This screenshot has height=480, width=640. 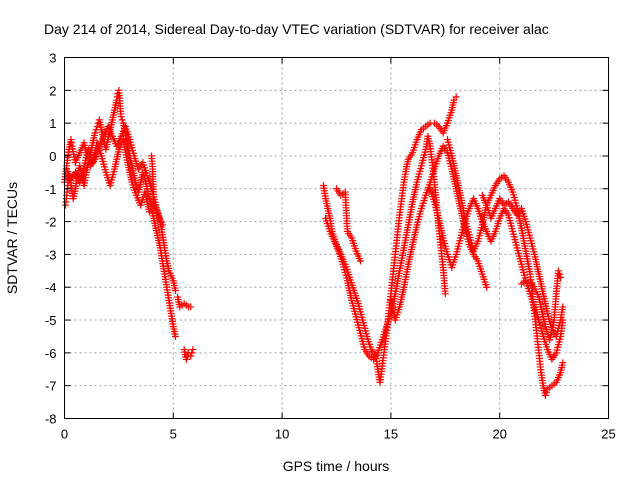 What do you see at coordinates (391, 434) in the screenshot?
I see `x-tick-label: 15` at bounding box center [391, 434].